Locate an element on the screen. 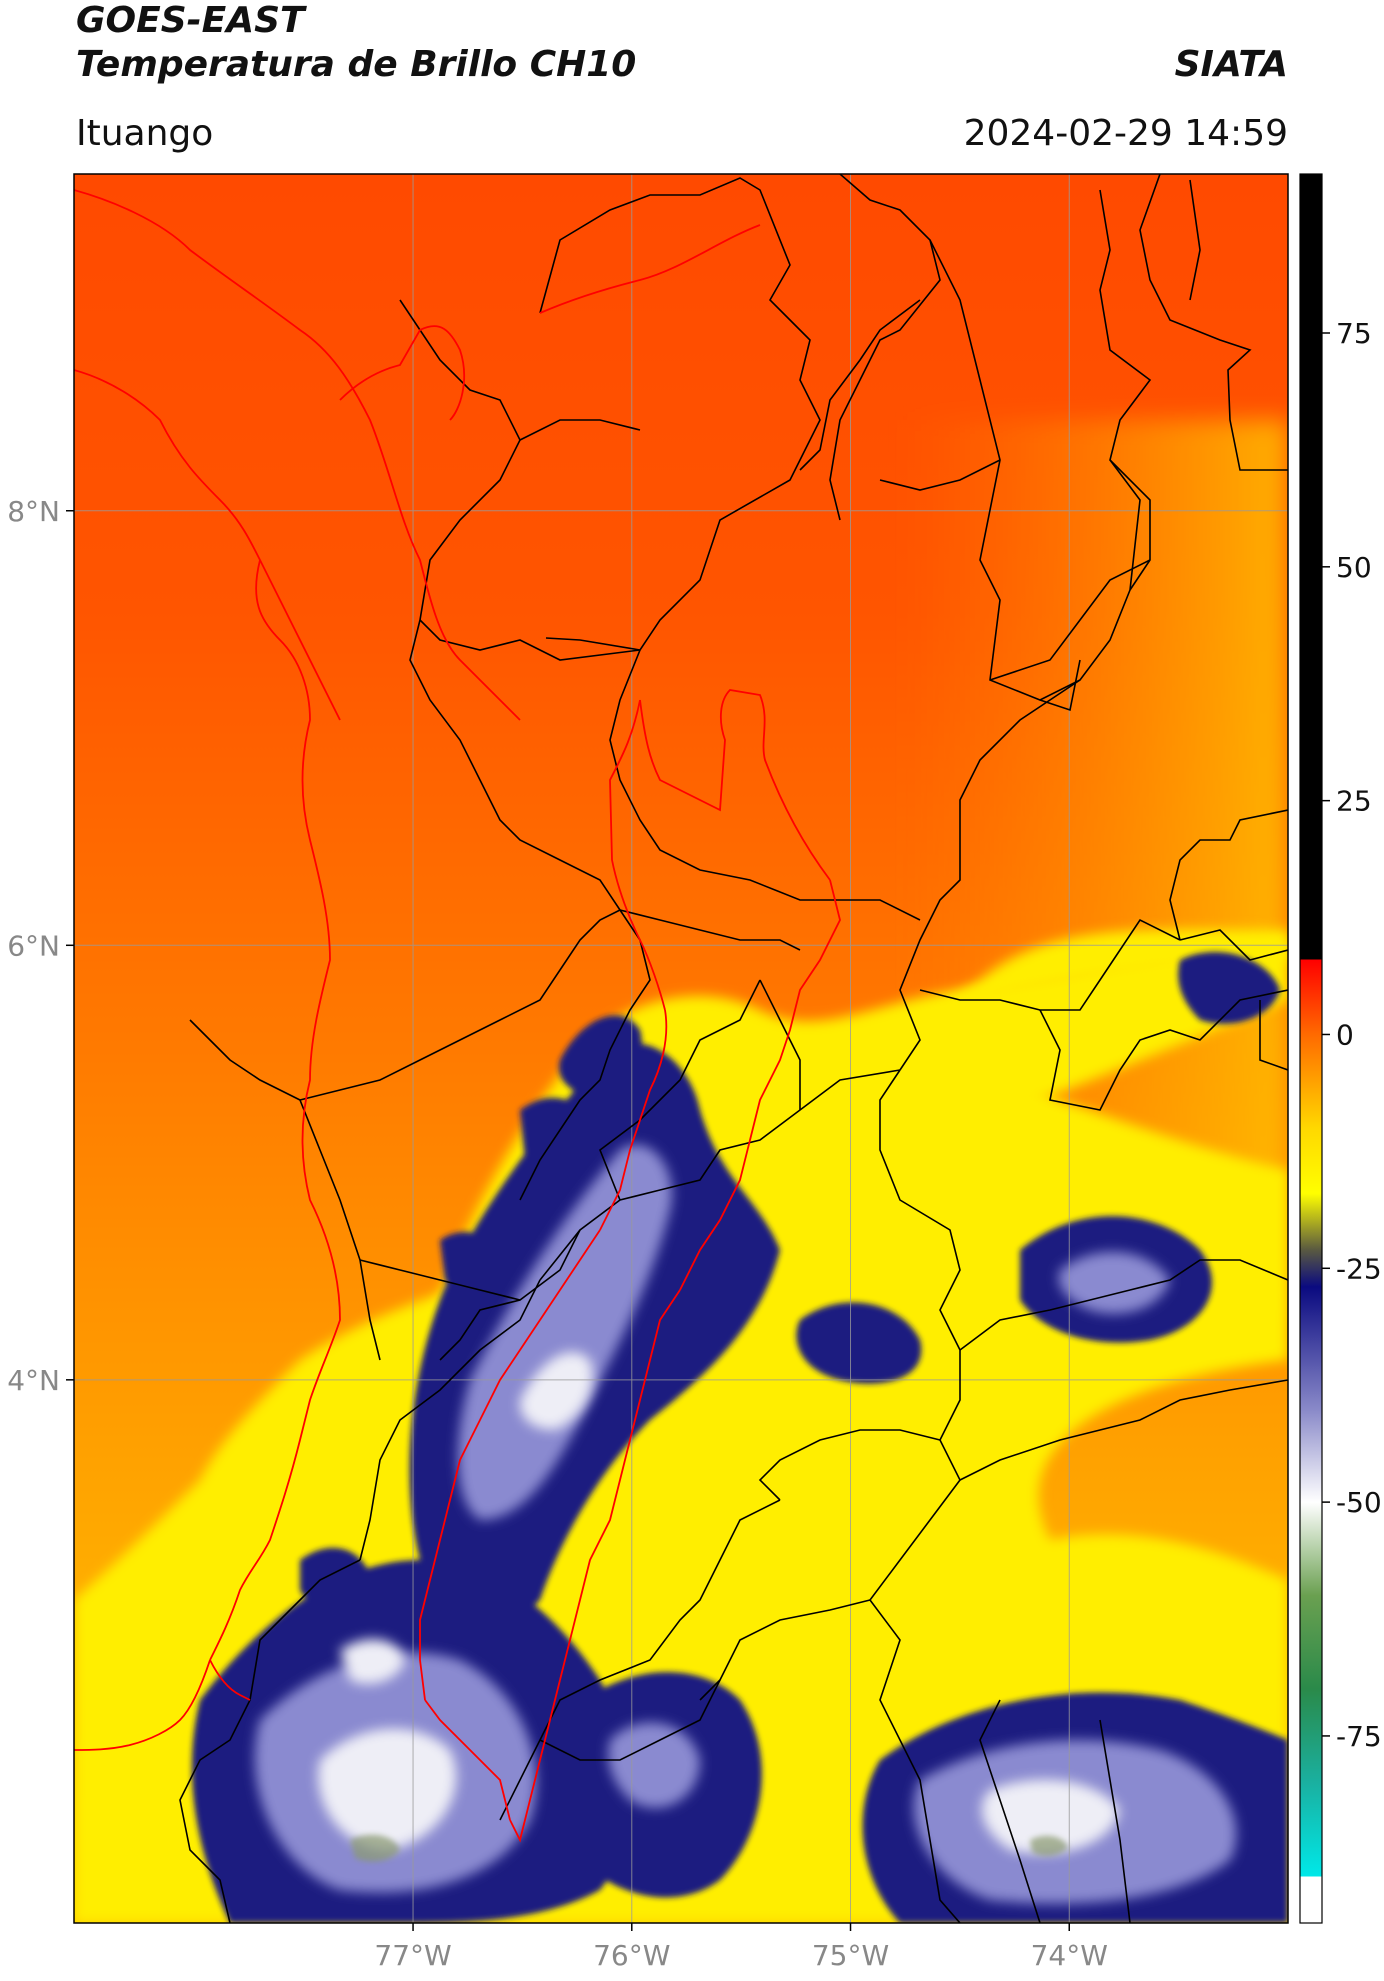 The height and width of the screenshot is (1981, 1384). satellite-title: GOES-EAST is located at coordinates (190, 20).